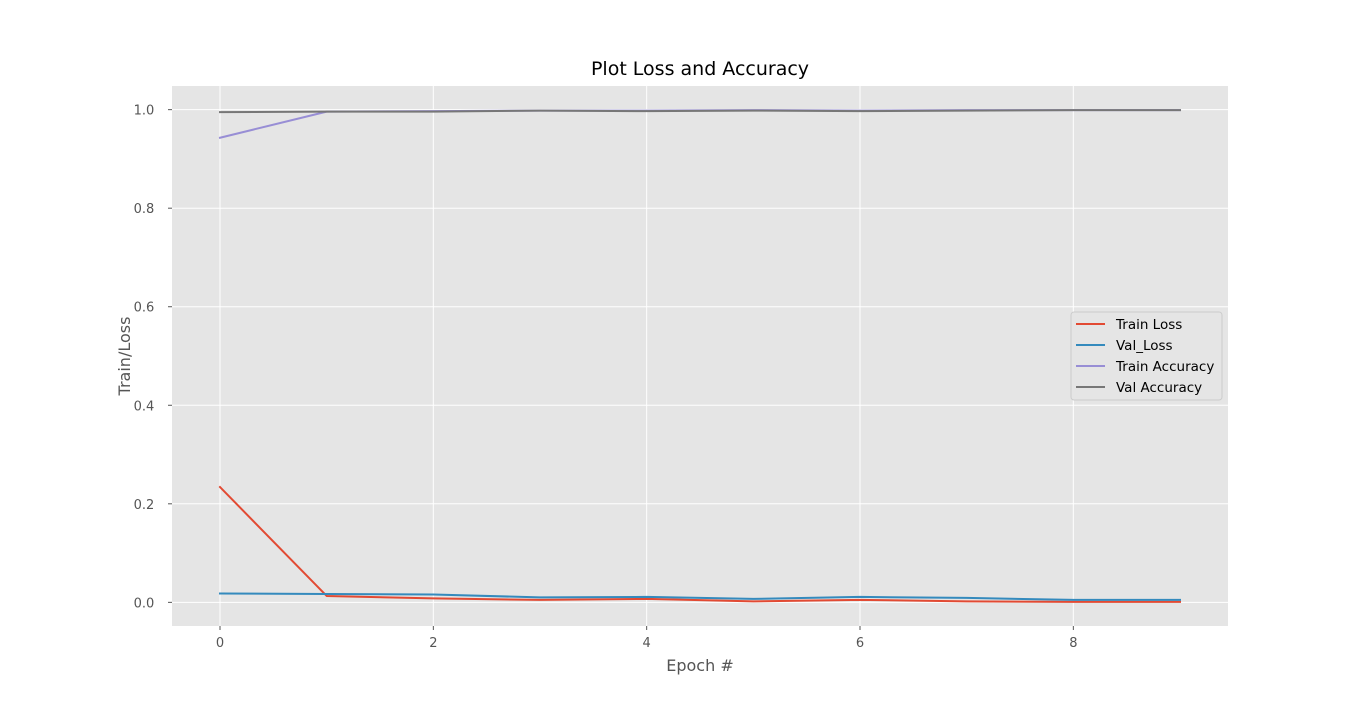  Describe the element at coordinates (700, 69) in the screenshot. I see `chart-title: Plot Loss and Accuracy` at that location.